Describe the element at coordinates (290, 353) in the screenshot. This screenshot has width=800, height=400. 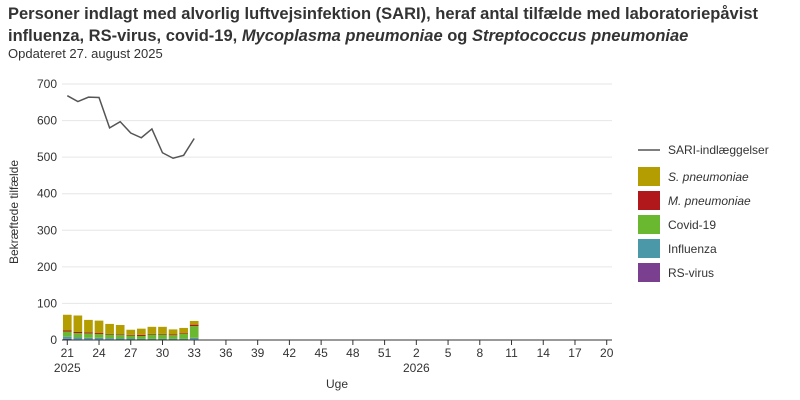
I see `x-tick-label: 42` at that location.